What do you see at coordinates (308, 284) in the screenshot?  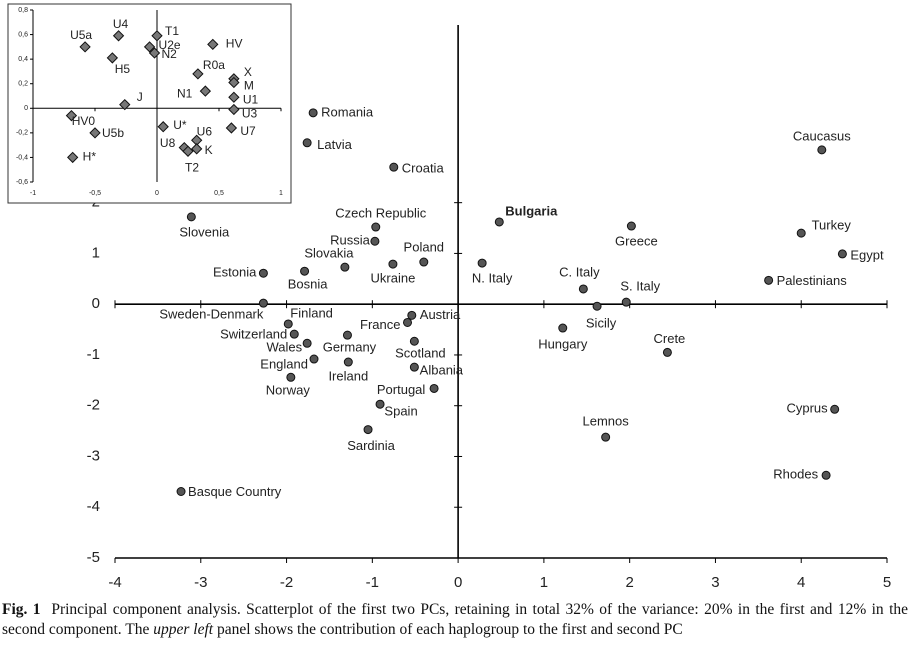 I see `point-label: Bosnia` at bounding box center [308, 284].